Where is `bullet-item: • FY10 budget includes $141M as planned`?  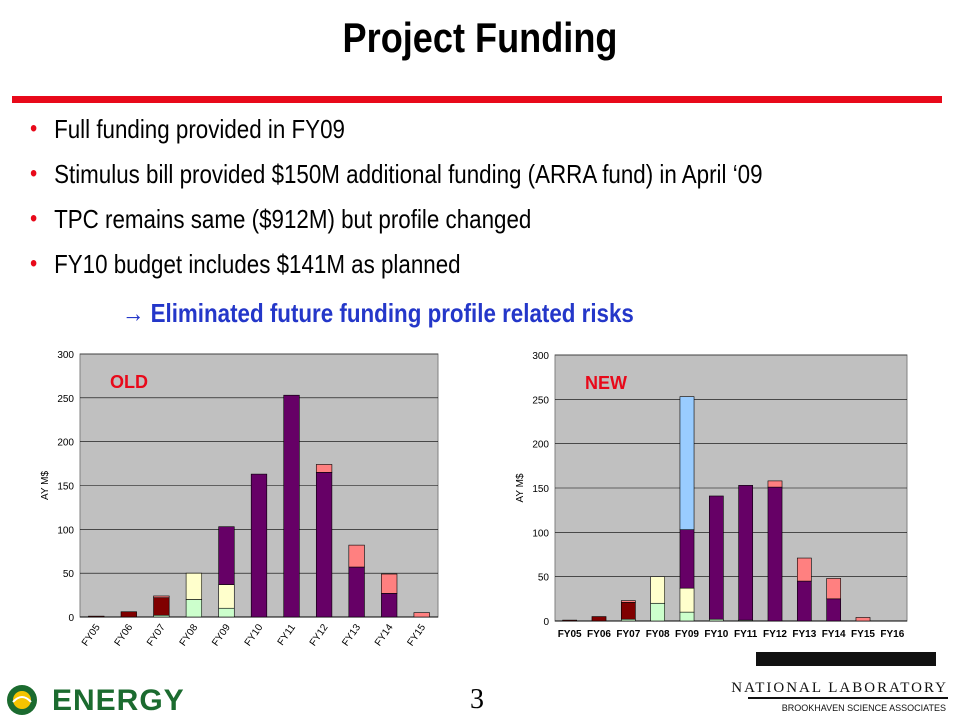 bullet-item: • FY10 budget includes $141M as planned is located at coordinates (425, 269).